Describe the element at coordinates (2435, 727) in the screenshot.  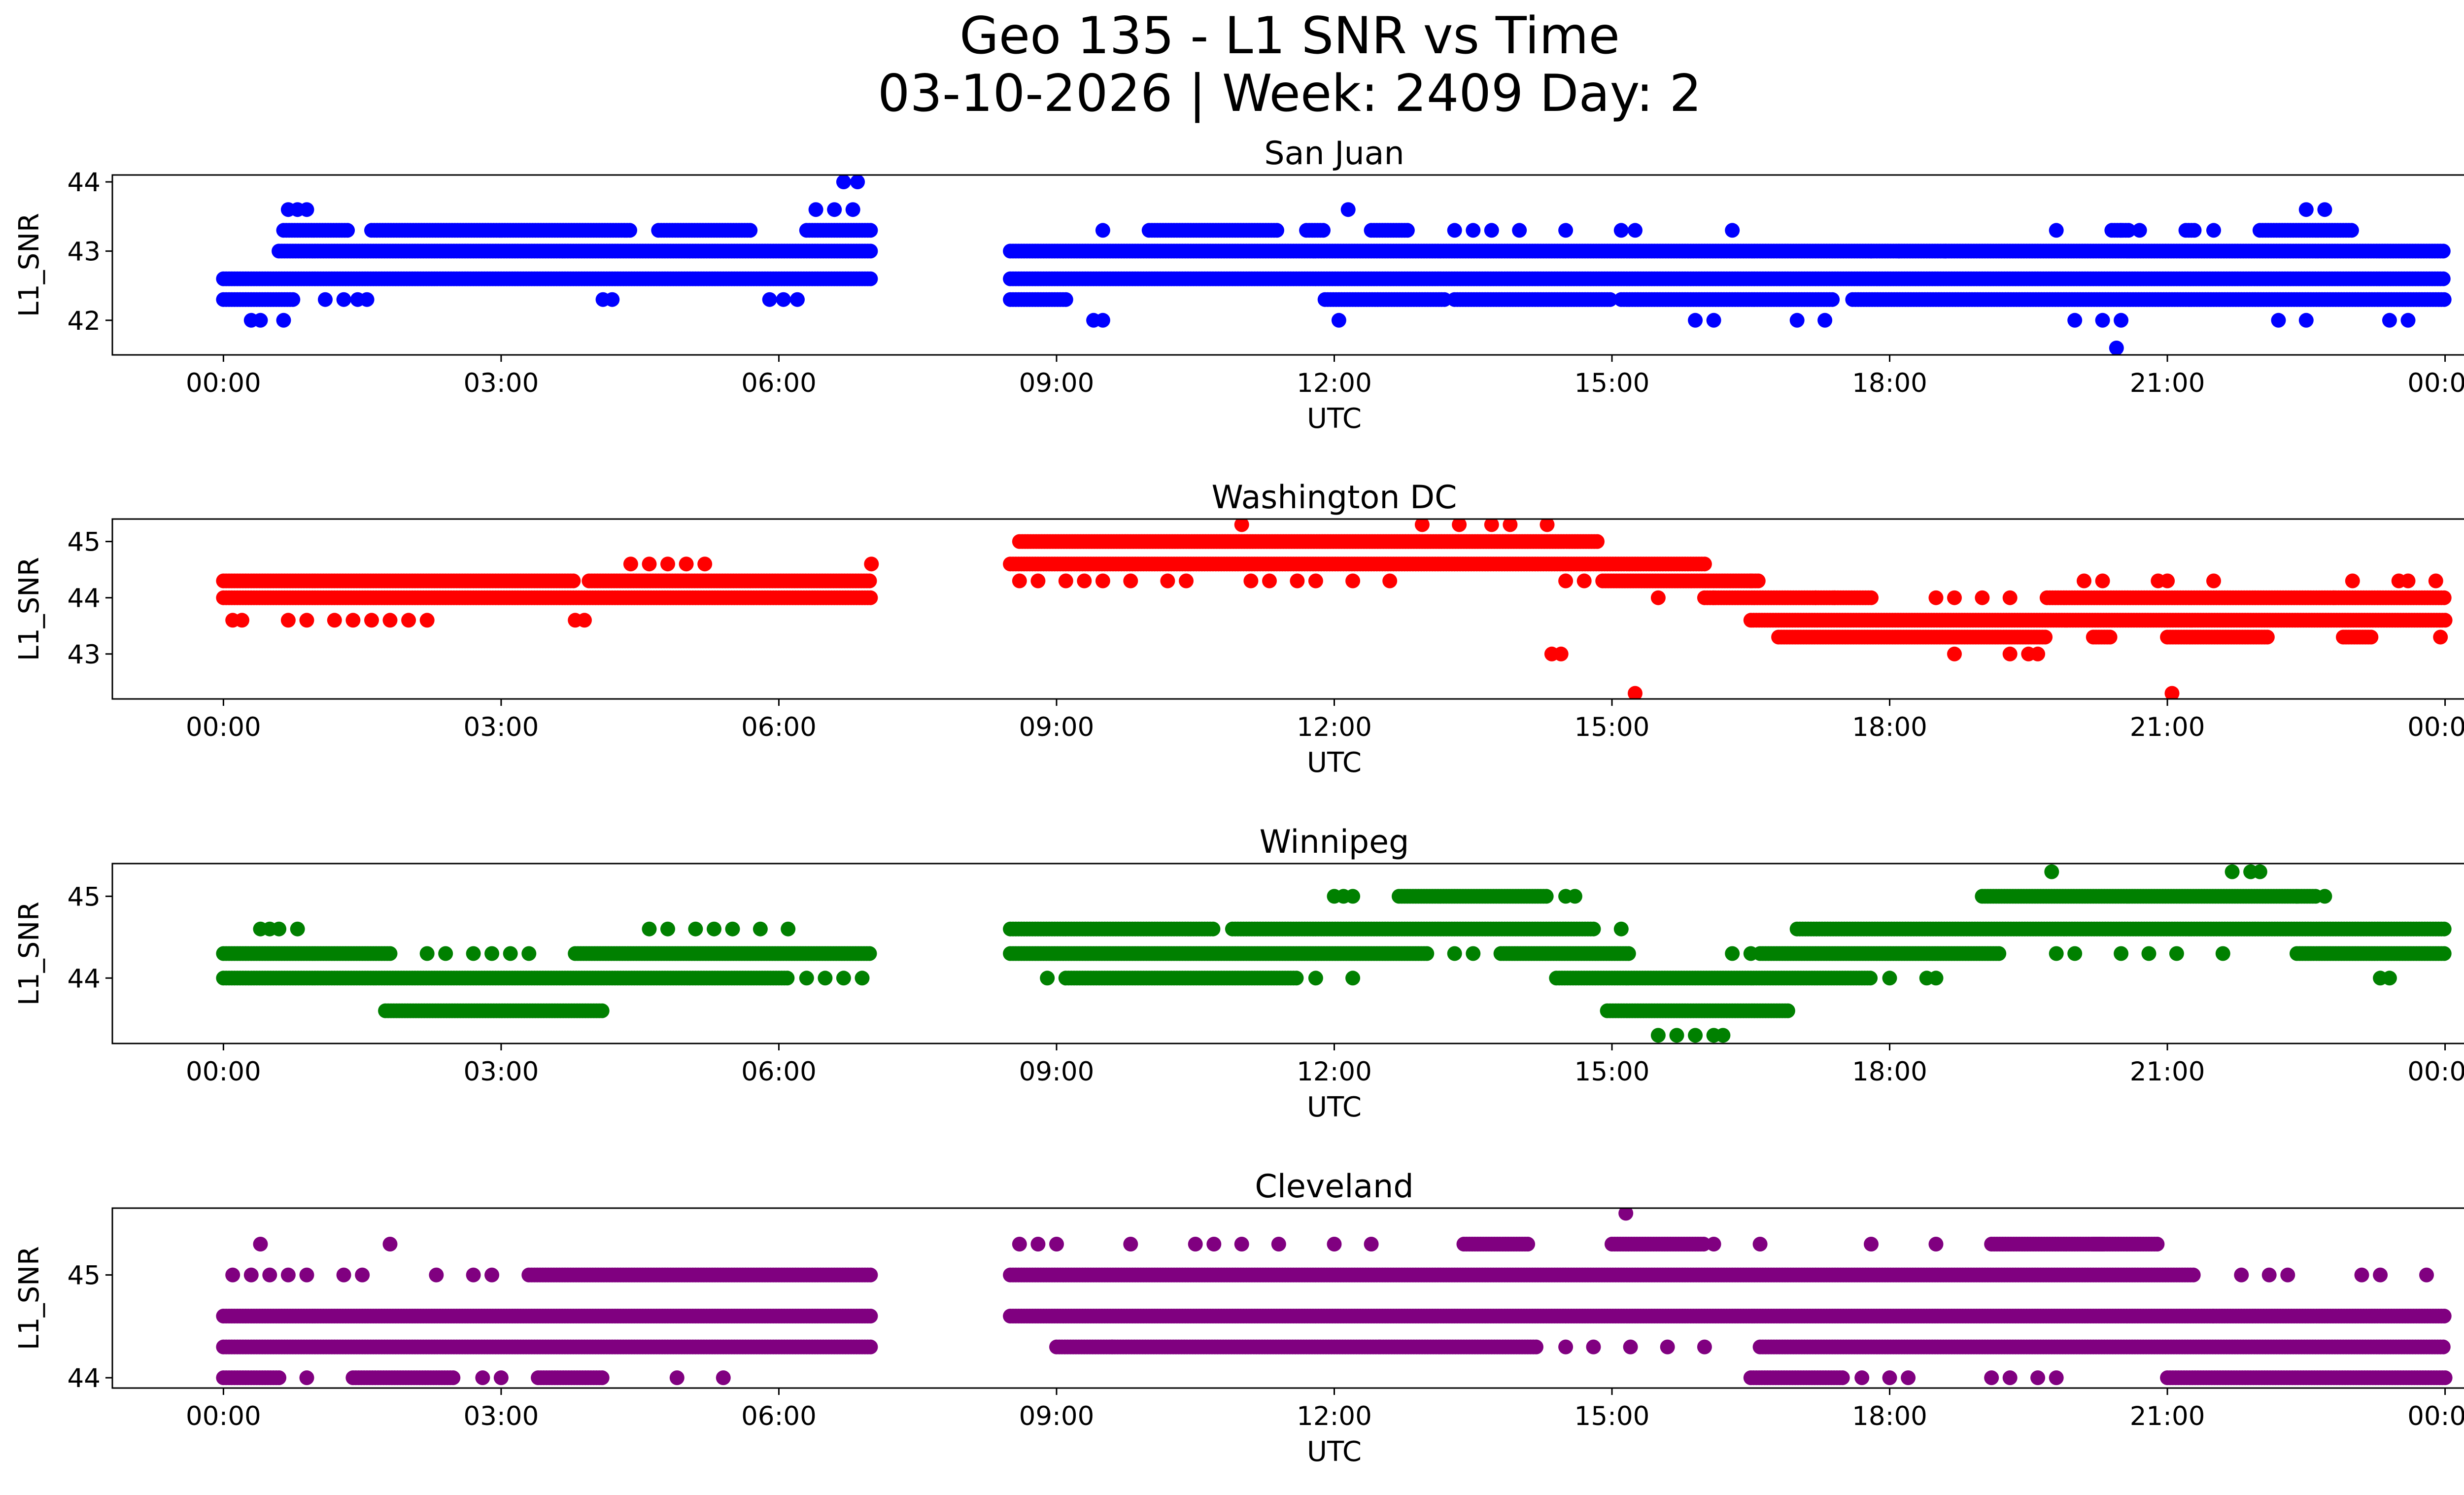
I see `x-tick-label: 00:00` at that location.